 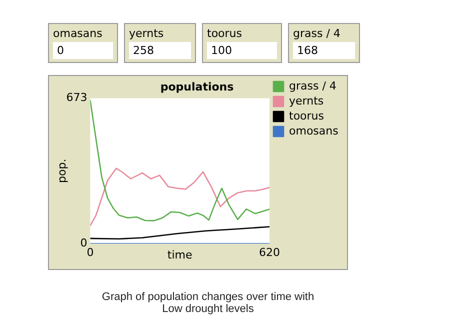 I want to click on category-label: toorus, so click(x=225, y=33).